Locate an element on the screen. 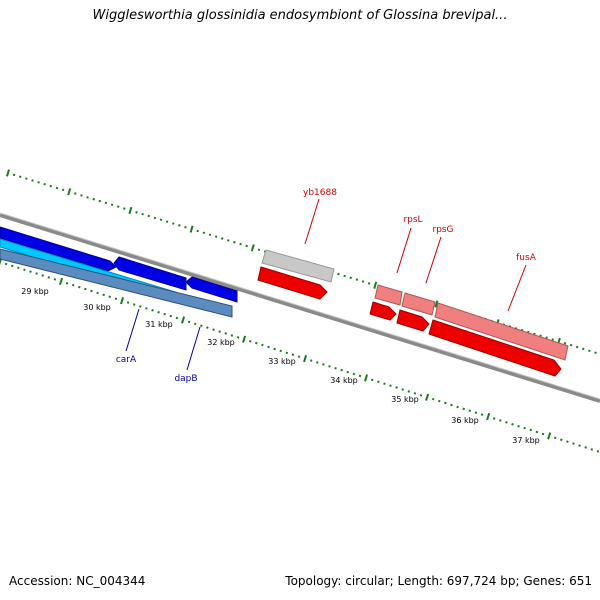  gene-feature-gray is located at coordinates (298, 266).